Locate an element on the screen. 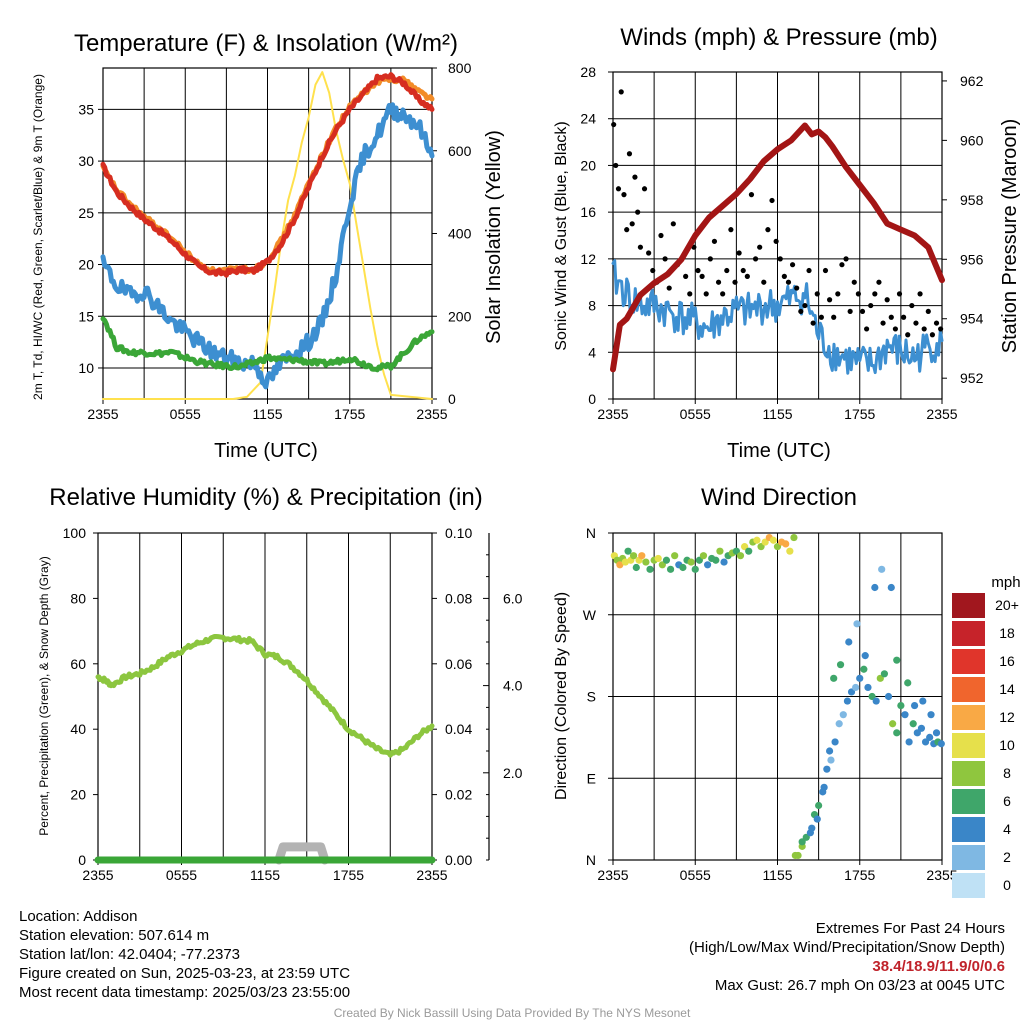 This screenshot has height=1024, width=1024. y-tick-label: 100 is located at coordinates (75, 533).